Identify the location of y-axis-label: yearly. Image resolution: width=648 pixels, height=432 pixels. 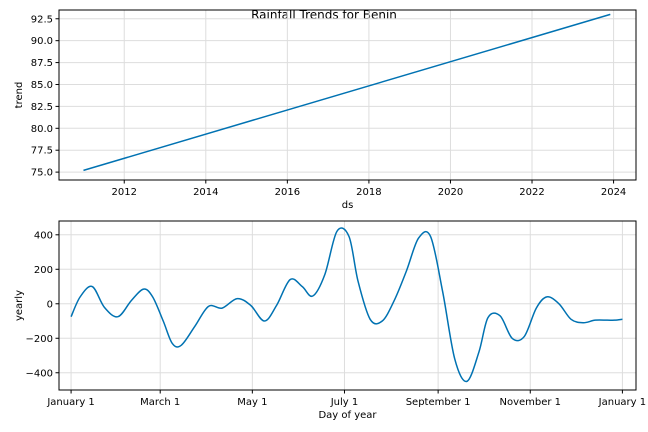
(19, 305).